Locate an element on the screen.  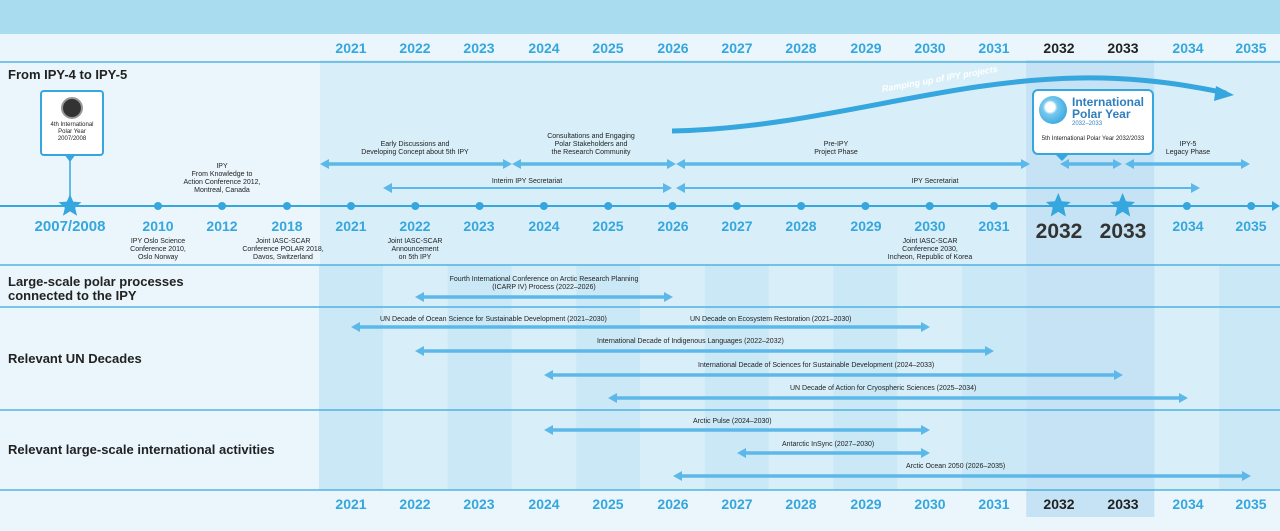
year-footer-label: 2024 is located at coordinates (544, 504).